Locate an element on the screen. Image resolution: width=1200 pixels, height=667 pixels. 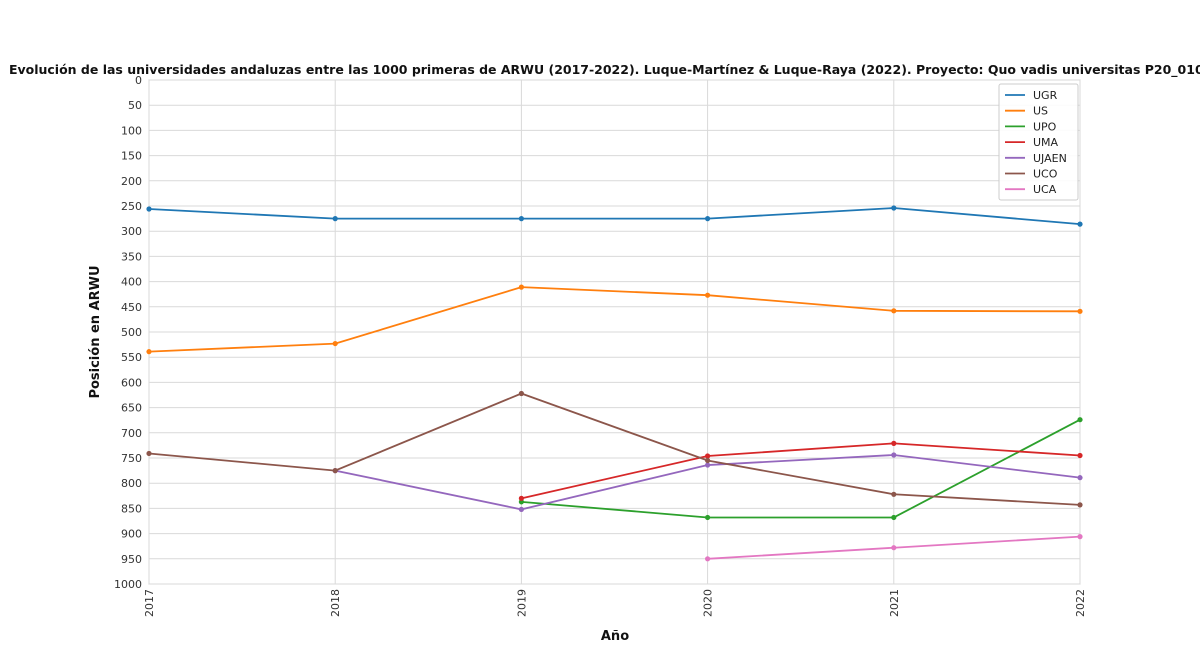
series-line-ugr is located at coordinates (614, 216).